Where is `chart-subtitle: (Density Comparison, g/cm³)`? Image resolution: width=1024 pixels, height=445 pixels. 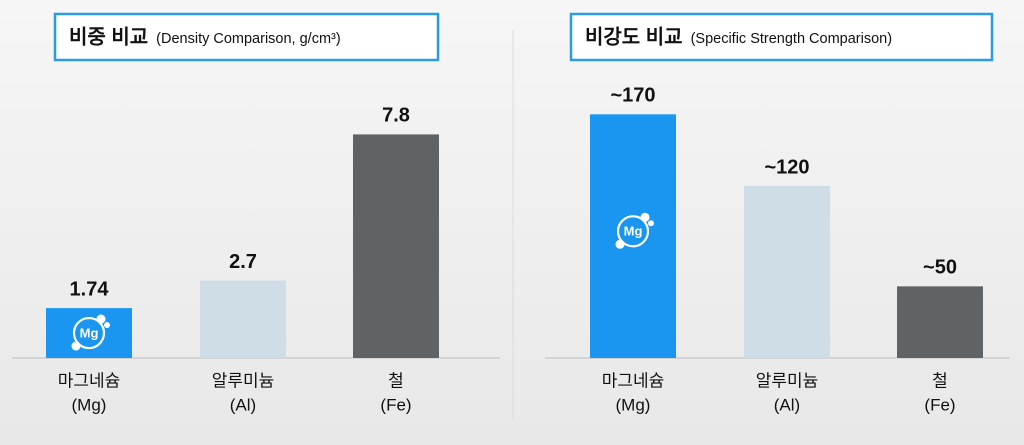 chart-subtitle: (Density Comparison, g/cm³) is located at coordinates (248, 39).